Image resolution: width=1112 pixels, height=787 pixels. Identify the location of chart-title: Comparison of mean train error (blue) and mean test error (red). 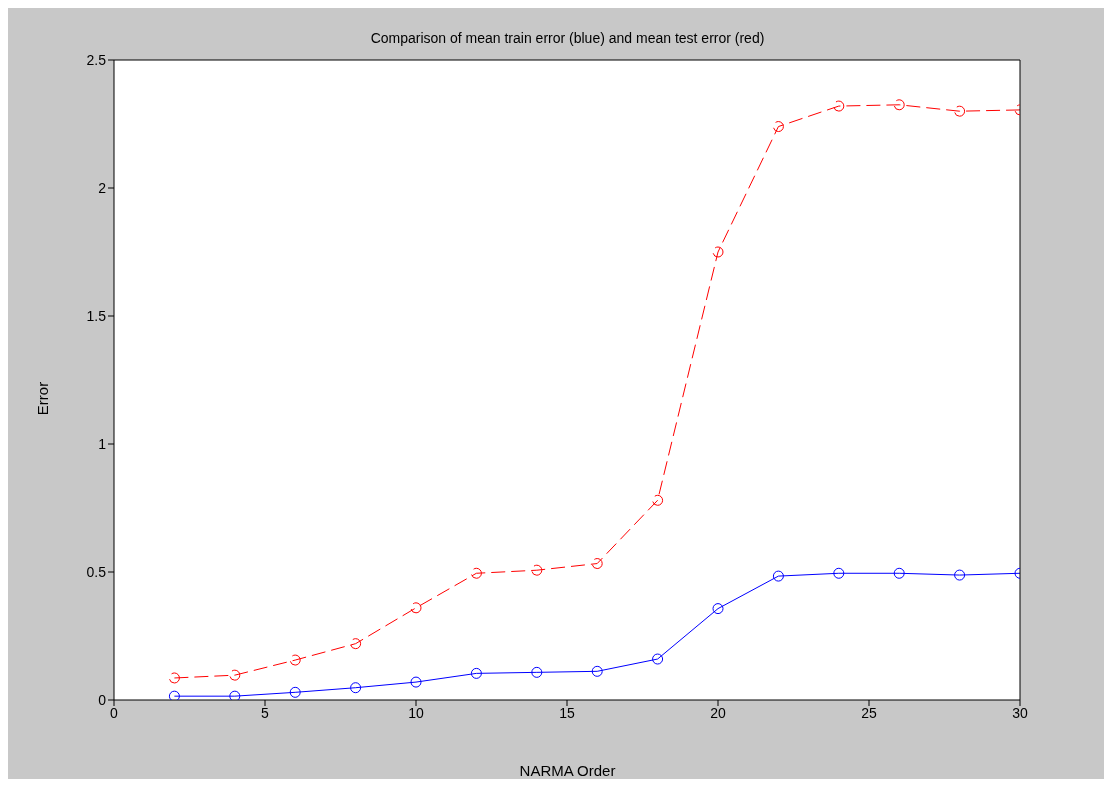
(567, 38).